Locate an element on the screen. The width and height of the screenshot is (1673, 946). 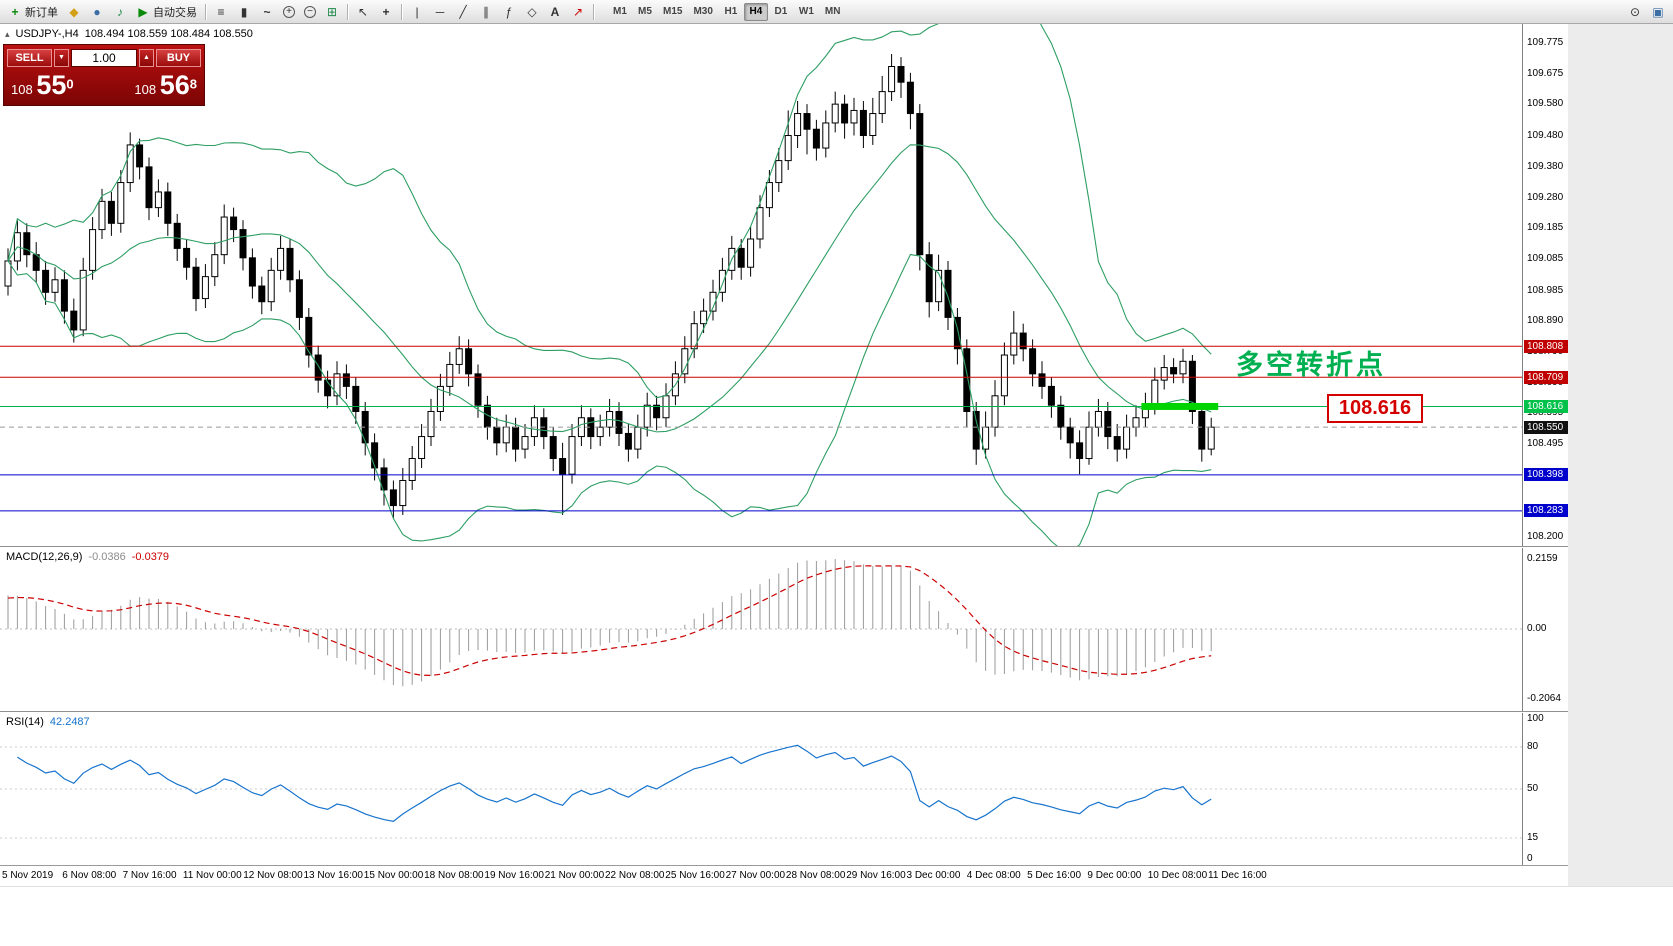
workspace-background is located at coordinates (1620, 455).